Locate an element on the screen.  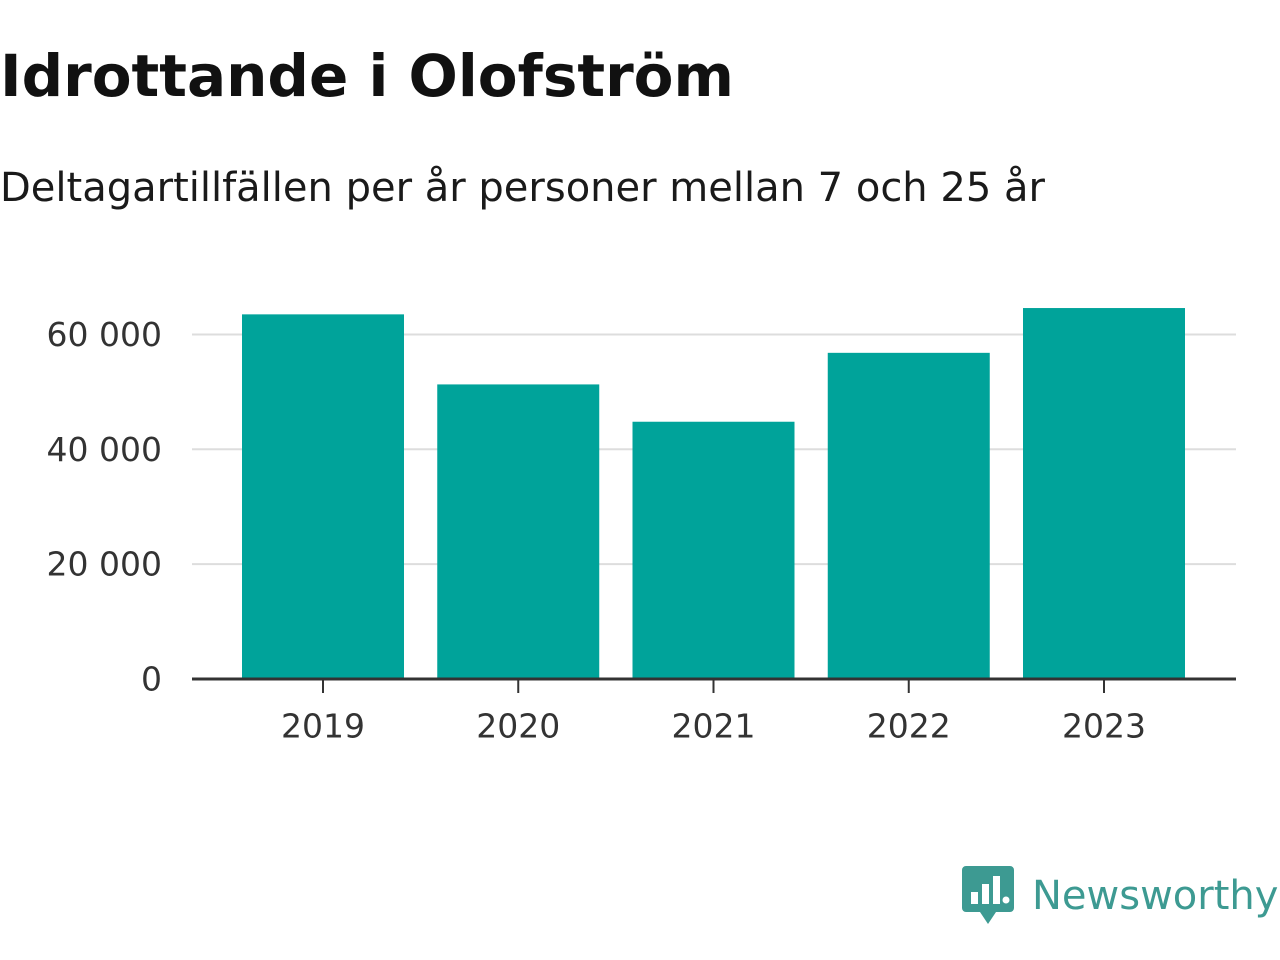
y-tick-label: 40 000 is located at coordinates (104, 449).